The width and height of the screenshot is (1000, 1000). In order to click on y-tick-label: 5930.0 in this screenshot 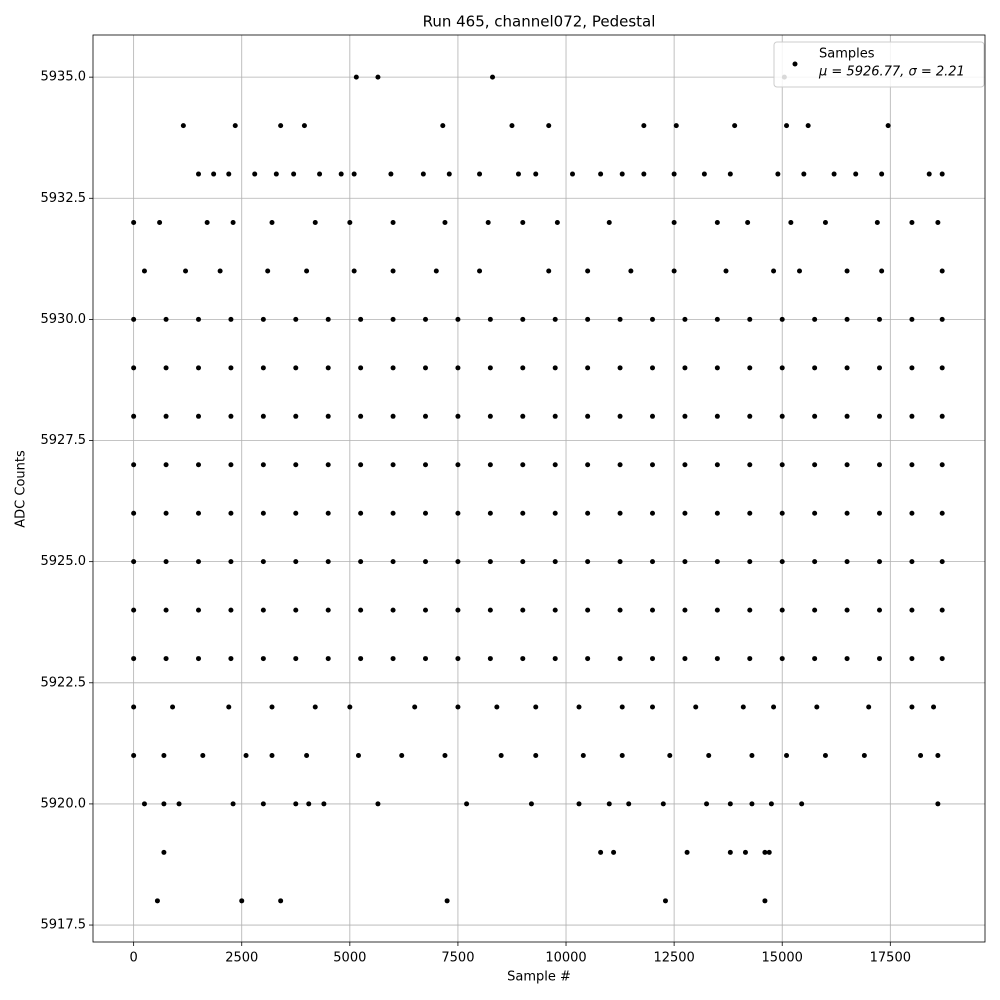, I will do `click(64, 319)`.